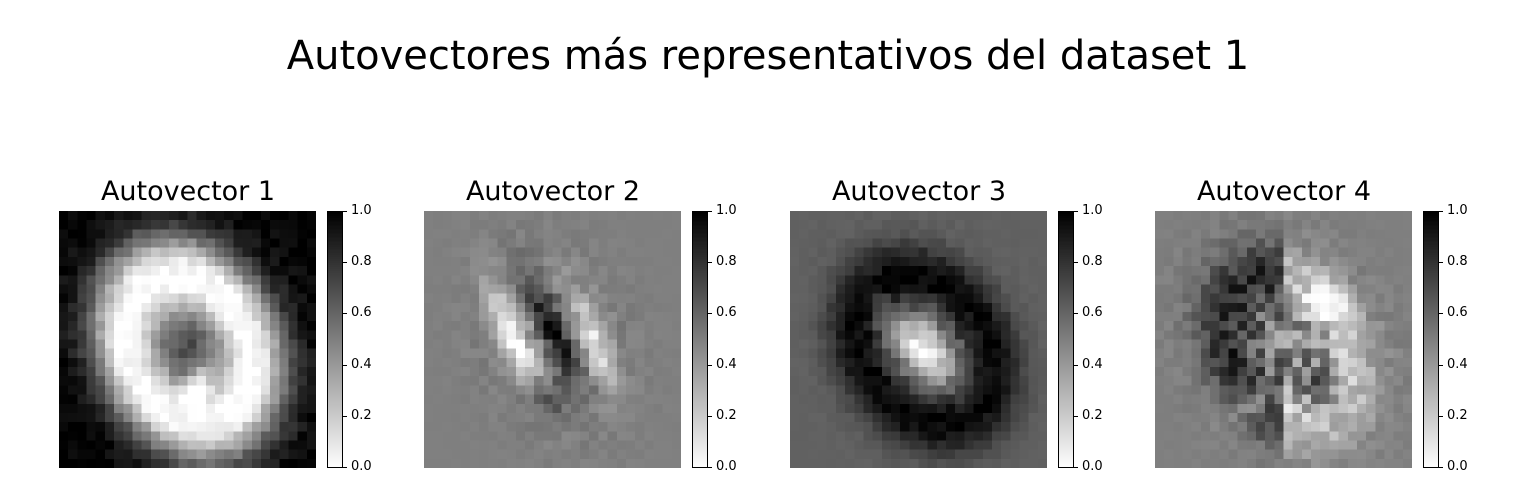 The width and height of the screenshot is (1536, 500). Describe the element at coordinates (188, 191) in the screenshot. I see `panel-title-1: Autovector 1` at that location.